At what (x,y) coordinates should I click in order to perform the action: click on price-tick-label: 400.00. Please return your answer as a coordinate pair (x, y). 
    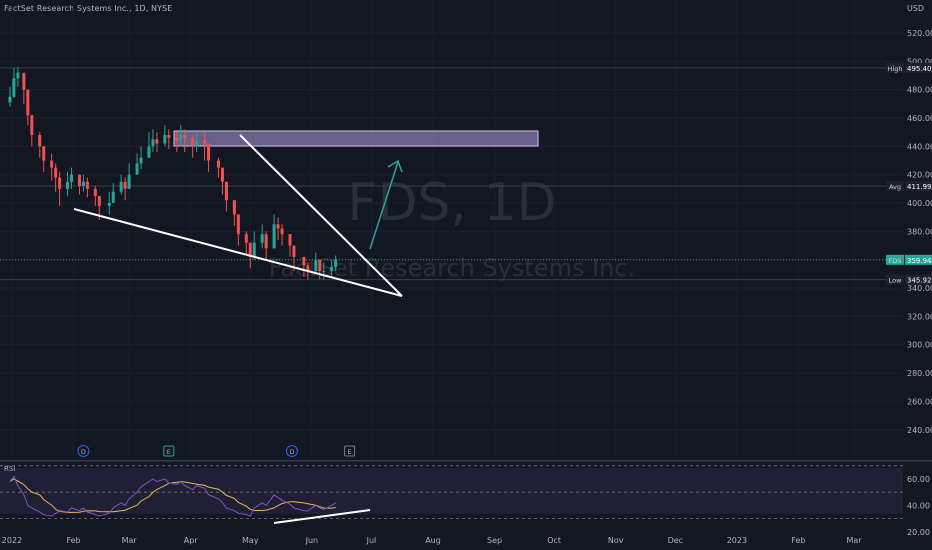
    Looking at the image, I should click on (919, 203).